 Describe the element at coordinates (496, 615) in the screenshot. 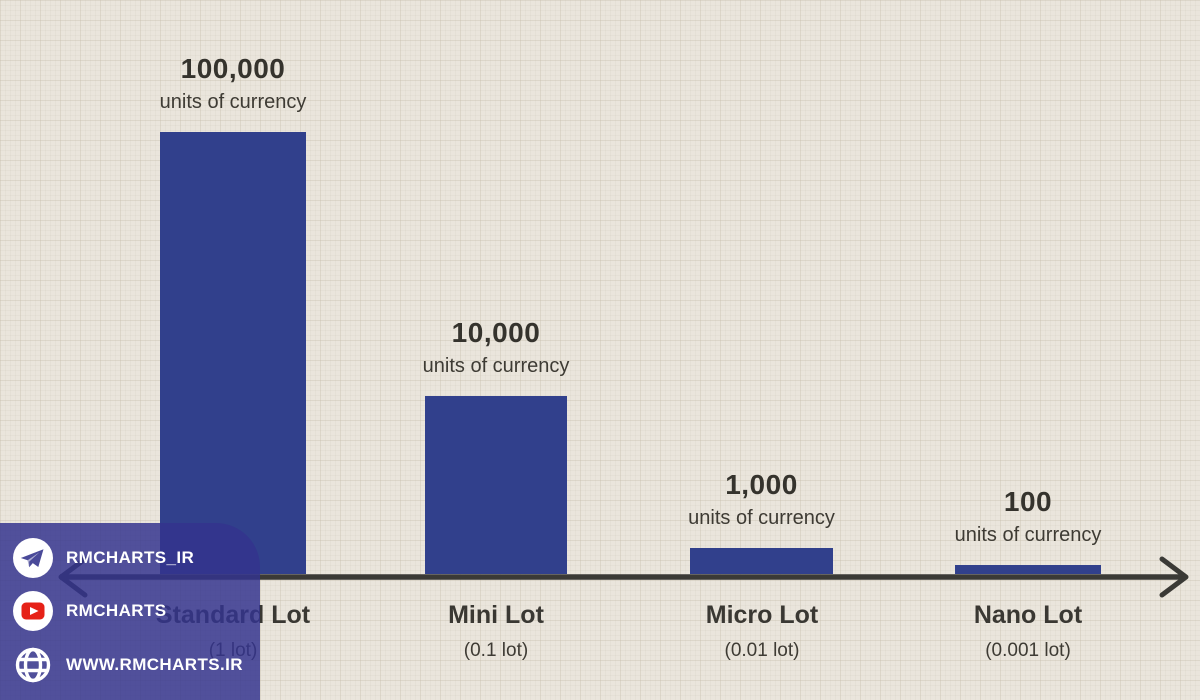

I see `category-label: Mini Lot` at that location.